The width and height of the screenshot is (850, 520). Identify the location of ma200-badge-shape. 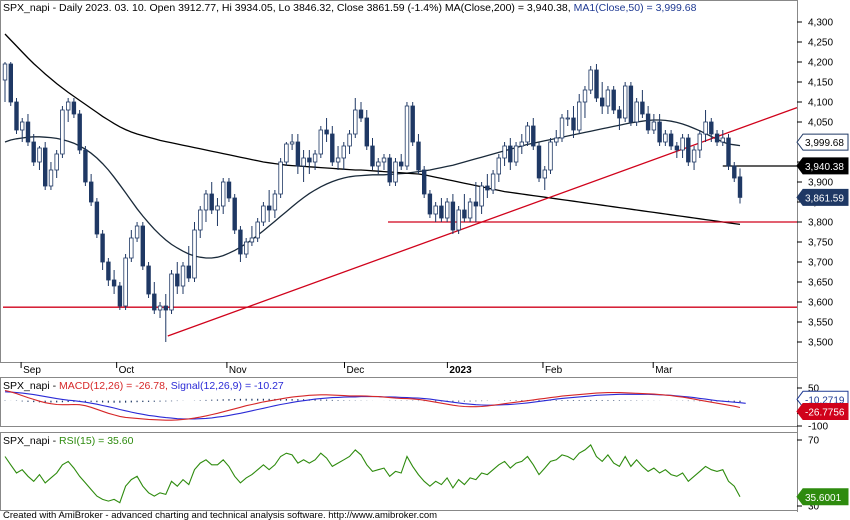
(822, 166).